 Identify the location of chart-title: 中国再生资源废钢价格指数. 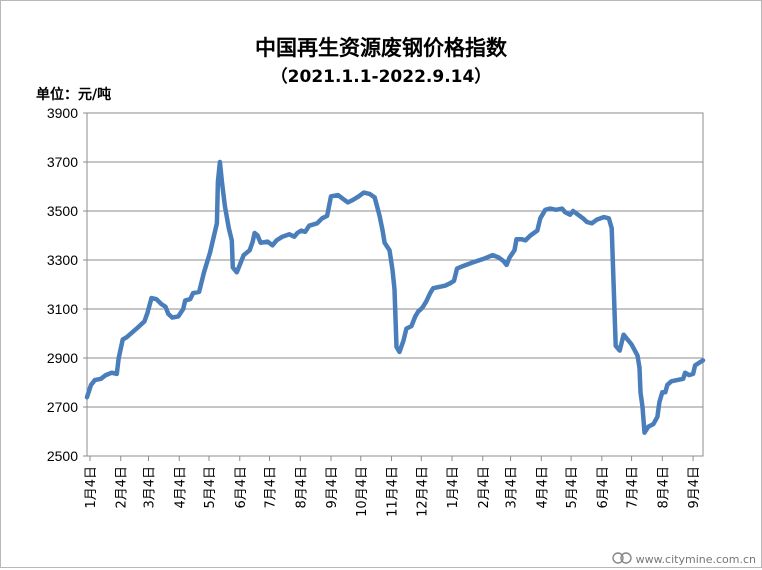
(381, 48).